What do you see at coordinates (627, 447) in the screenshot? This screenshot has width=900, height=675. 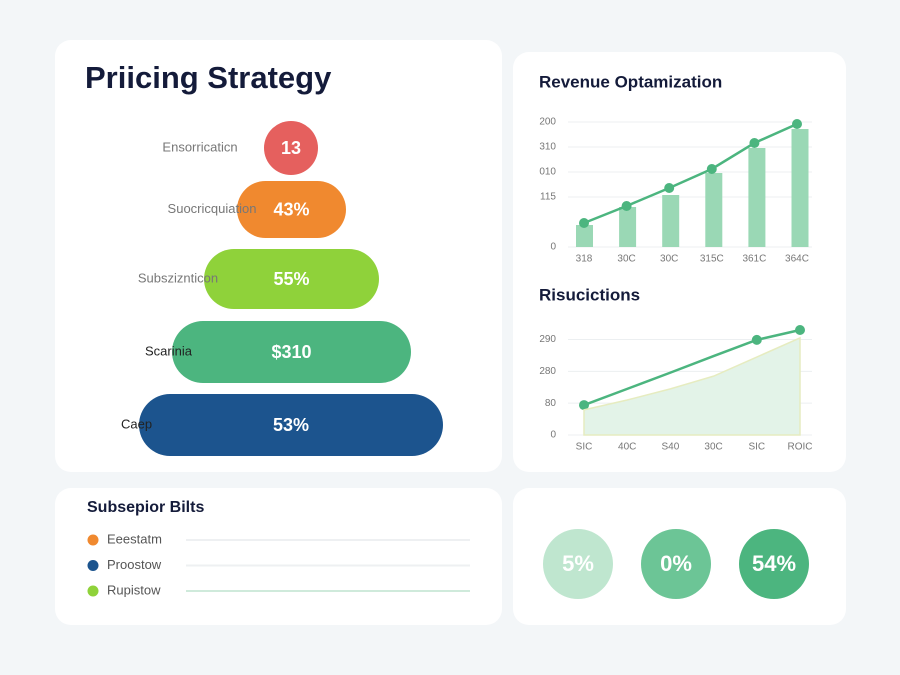 I see `x-tick-label: 40C` at bounding box center [627, 447].